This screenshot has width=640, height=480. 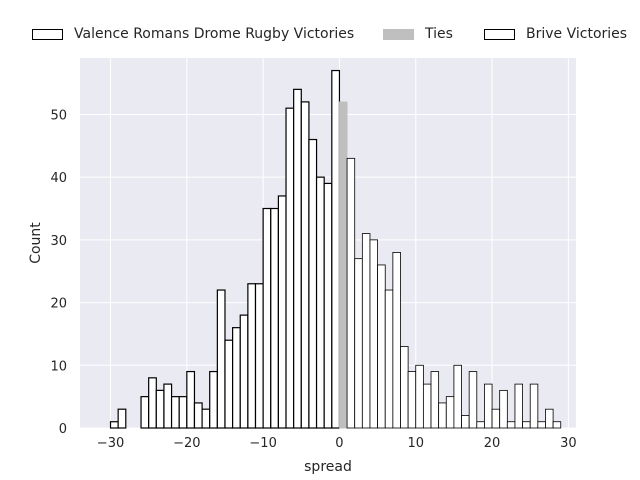 I want to click on legend-item-brive: Brive Victories, so click(x=555, y=34).